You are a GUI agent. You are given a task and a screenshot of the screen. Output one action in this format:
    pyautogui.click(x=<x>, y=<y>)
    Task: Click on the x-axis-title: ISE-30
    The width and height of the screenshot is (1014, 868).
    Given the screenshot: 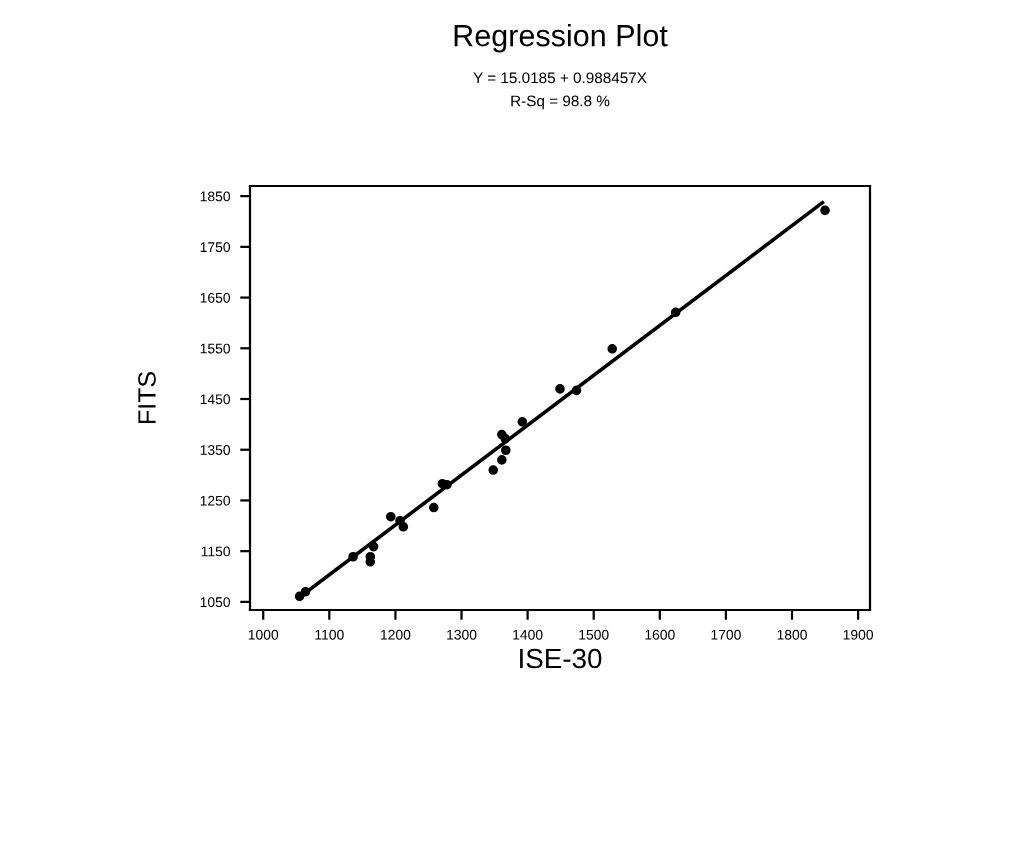 What is the action you would take?
    pyautogui.click(x=561, y=658)
    